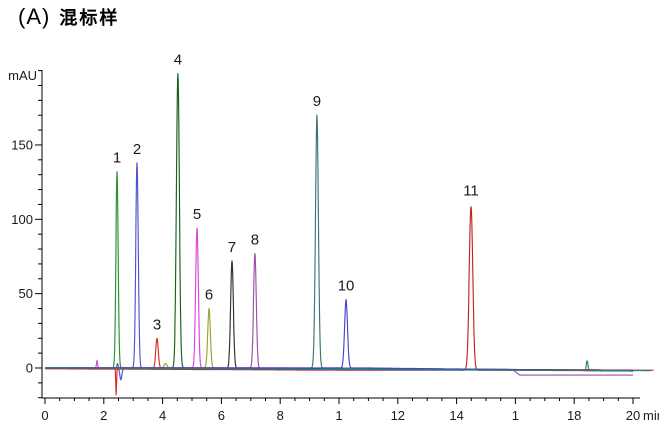 This screenshot has width=659, height=428. Describe the element at coordinates (209, 295) in the screenshot. I see `peak-label-6: 6` at that location.